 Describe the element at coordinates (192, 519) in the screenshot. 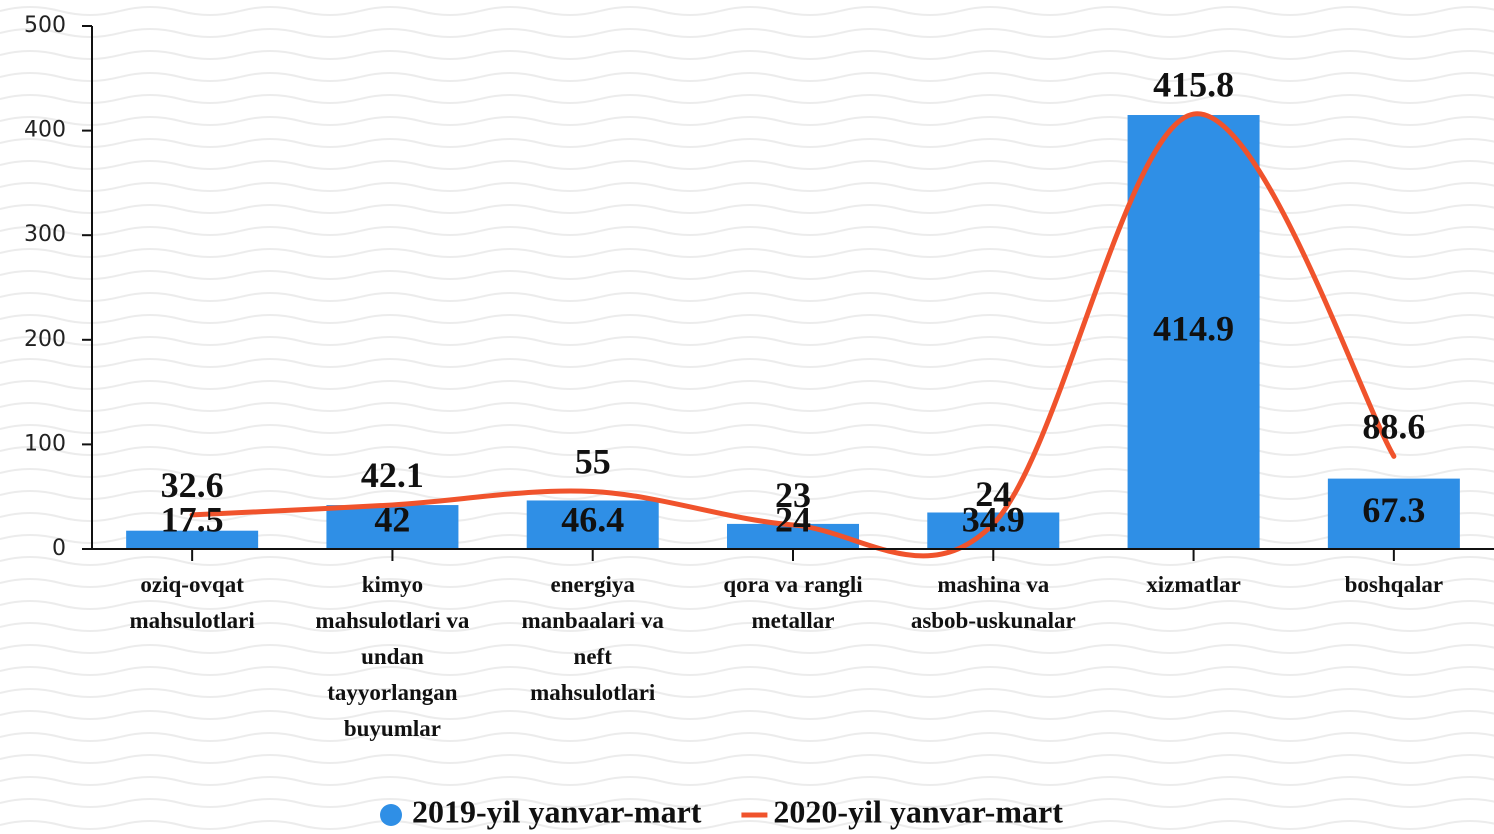

I see `data-label: 17.5` at that location.